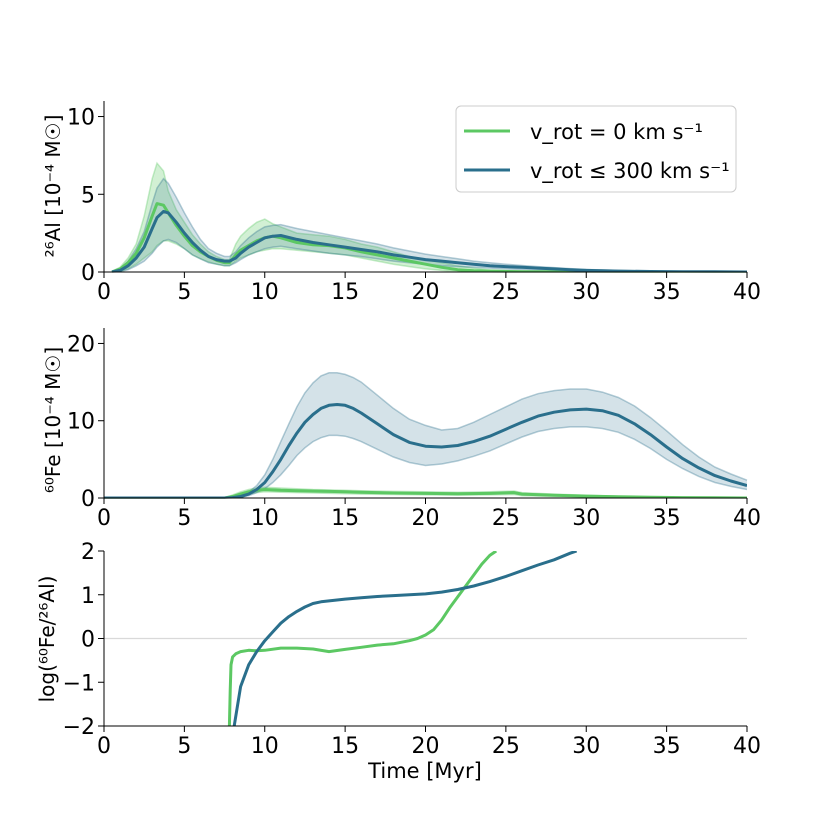 The image size is (830, 830). I want to click on y-tick-label: −2, so click(79, 727).